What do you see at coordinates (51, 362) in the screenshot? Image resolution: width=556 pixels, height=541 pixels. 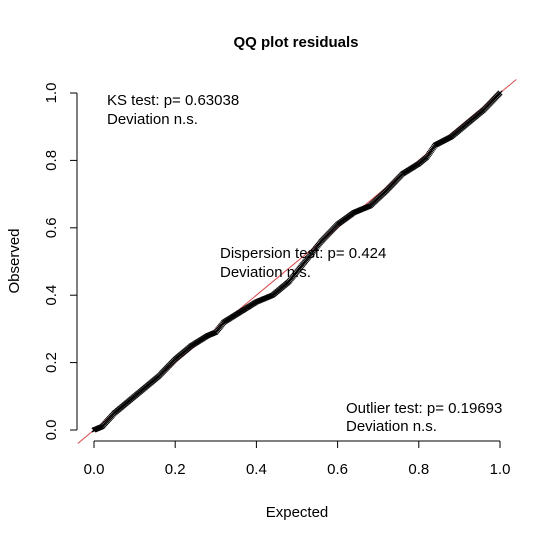 I see `y-tick-label: 0.2` at bounding box center [51, 362].